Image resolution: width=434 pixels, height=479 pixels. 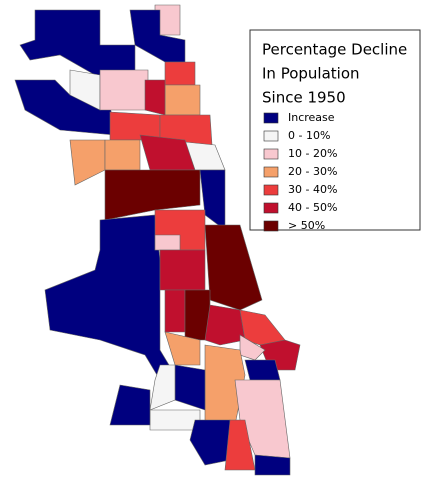 I want to click on legend-label: 0 - 10%, so click(x=309, y=135).